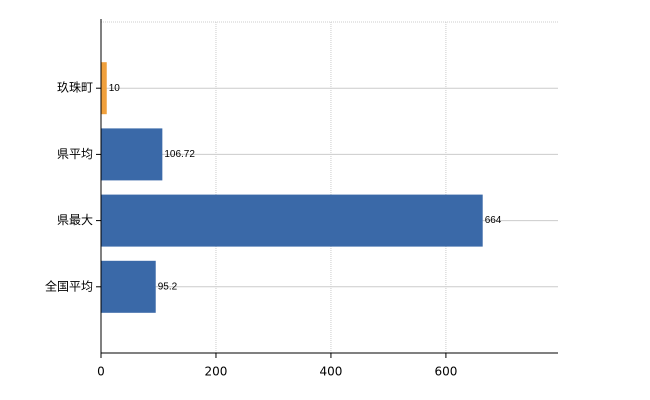 This screenshot has width=650, height=400. I want to click on value-label: 95.2, so click(168, 286).